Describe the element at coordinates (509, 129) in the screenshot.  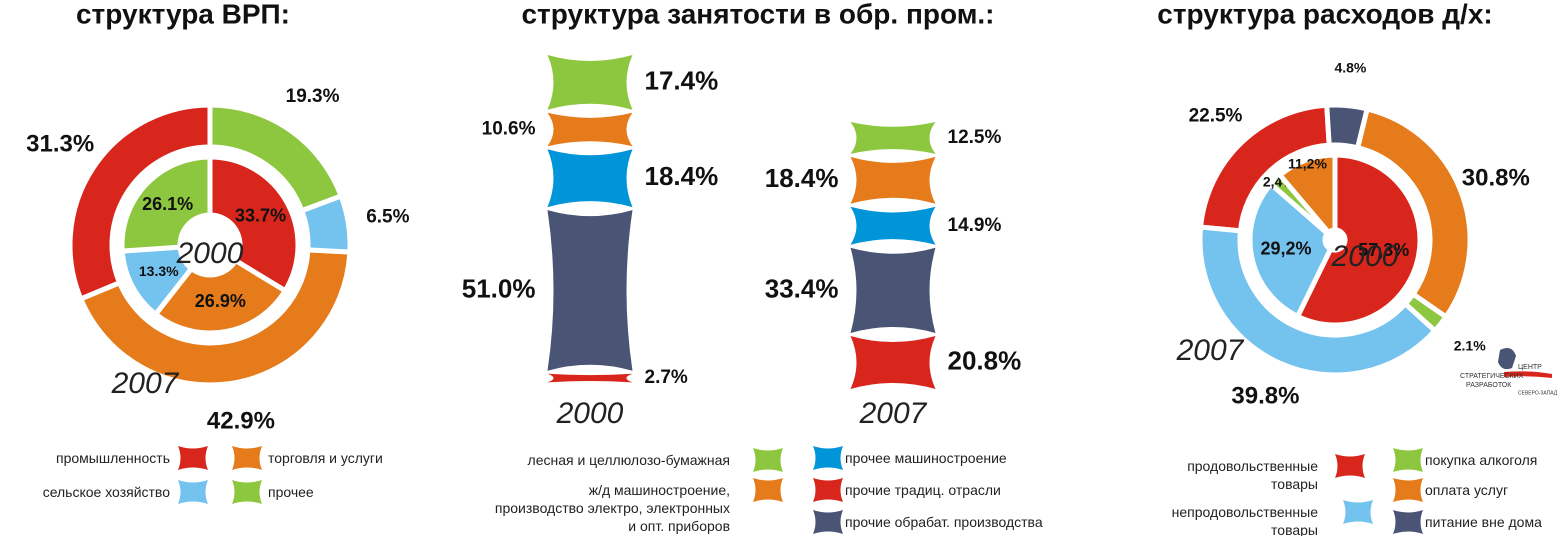
I see `value-label: 10.6%` at that location.